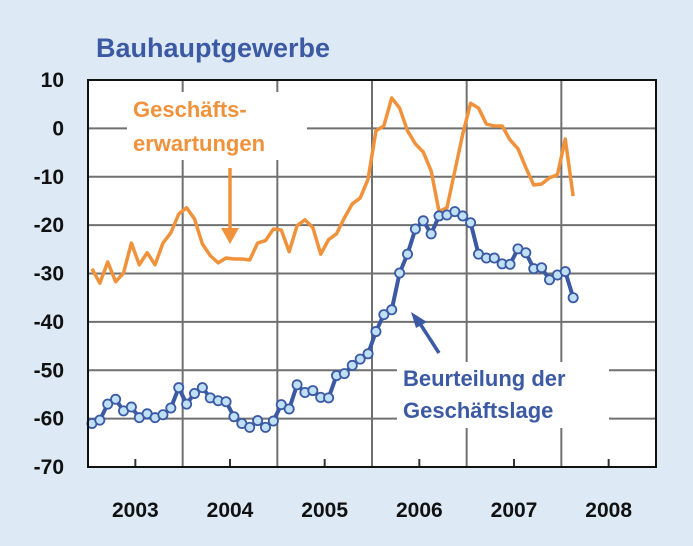 Image resolution: width=693 pixels, height=546 pixels. I want to click on annotation-expectations-line2: erwartungen, so click(199, 143).